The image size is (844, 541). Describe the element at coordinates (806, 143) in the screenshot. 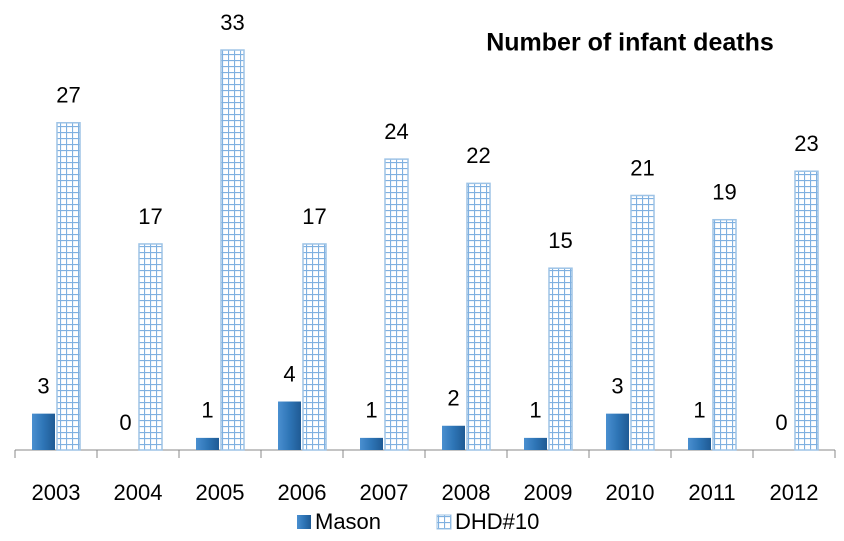

I see `data-label: 23` at that location.